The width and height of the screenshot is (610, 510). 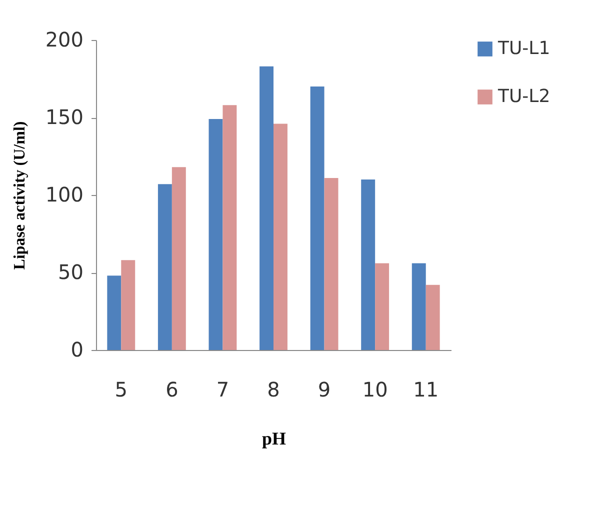 I want to click on x-tick-label: 8, so click(x=273, y=390).